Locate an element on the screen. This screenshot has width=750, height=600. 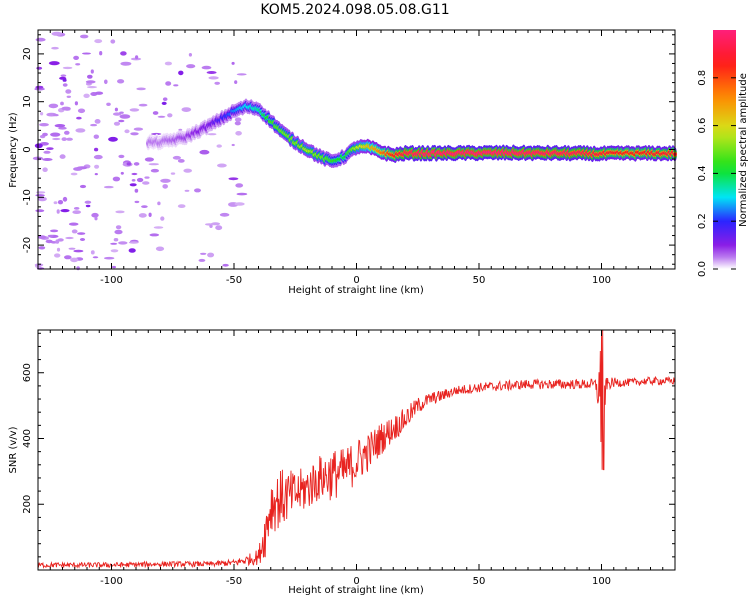
y-tick-label: 600 is located at coordinates (27, 372).